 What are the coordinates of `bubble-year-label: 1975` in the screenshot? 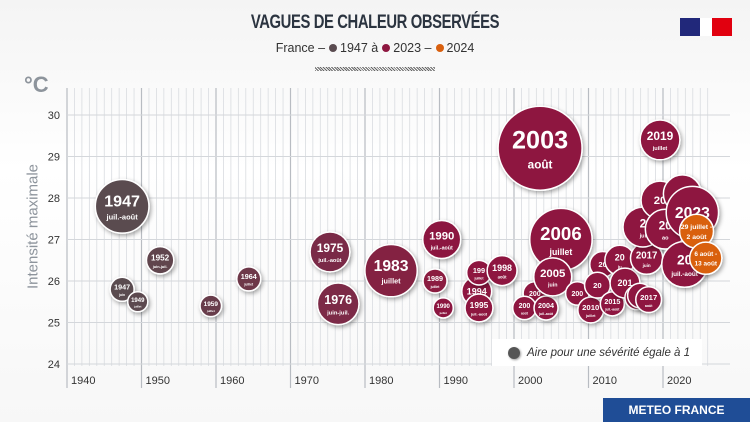 It's located at (330, 248).